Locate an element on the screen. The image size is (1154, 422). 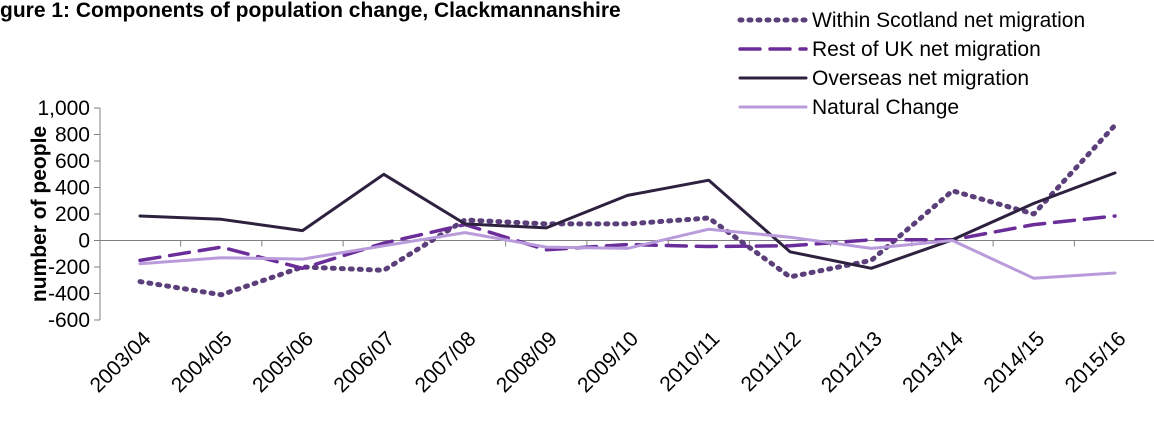
x-tick-label: 2012/13 is located at coordinates (852, 362).